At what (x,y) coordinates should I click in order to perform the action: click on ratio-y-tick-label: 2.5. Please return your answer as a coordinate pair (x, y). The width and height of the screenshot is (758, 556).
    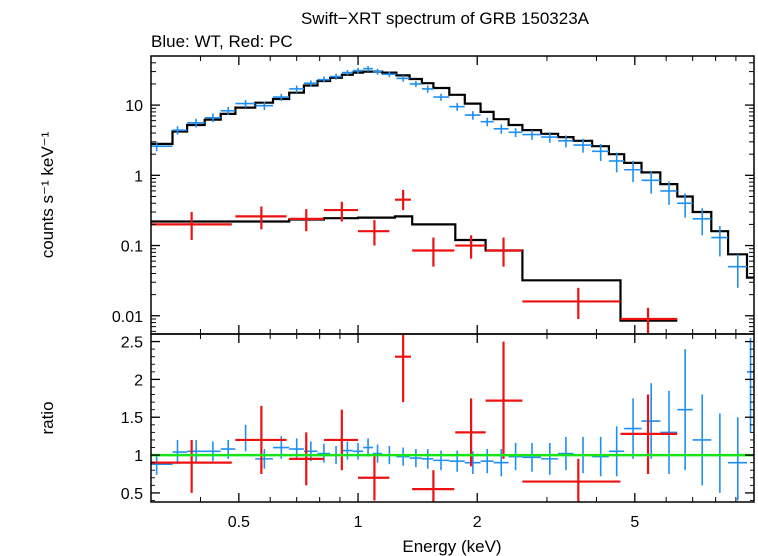
    Looking at the image, I should click on (132, 343).